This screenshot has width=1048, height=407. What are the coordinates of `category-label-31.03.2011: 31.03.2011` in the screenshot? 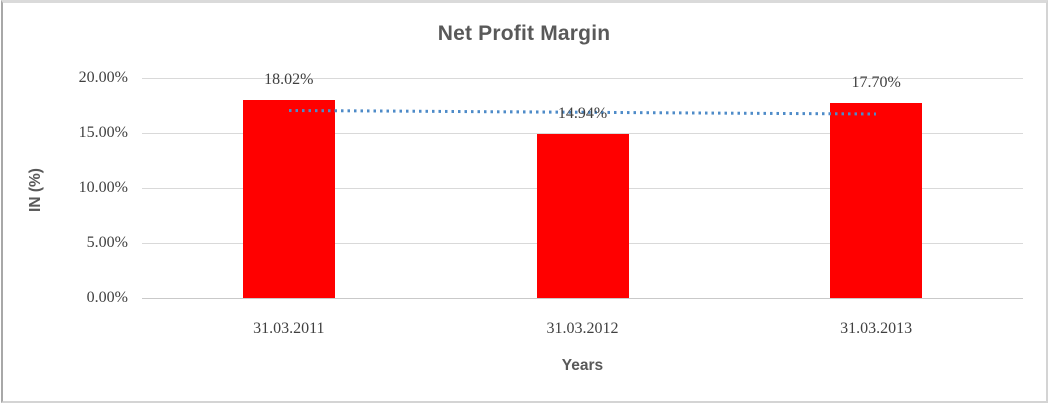 It's located at (289, 328).